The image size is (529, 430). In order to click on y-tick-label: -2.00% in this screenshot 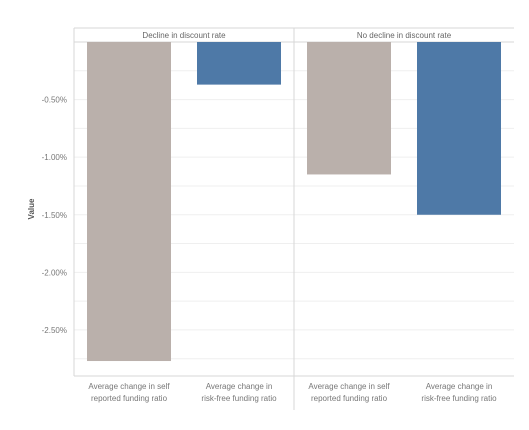, I will do `click(54, 272)`.